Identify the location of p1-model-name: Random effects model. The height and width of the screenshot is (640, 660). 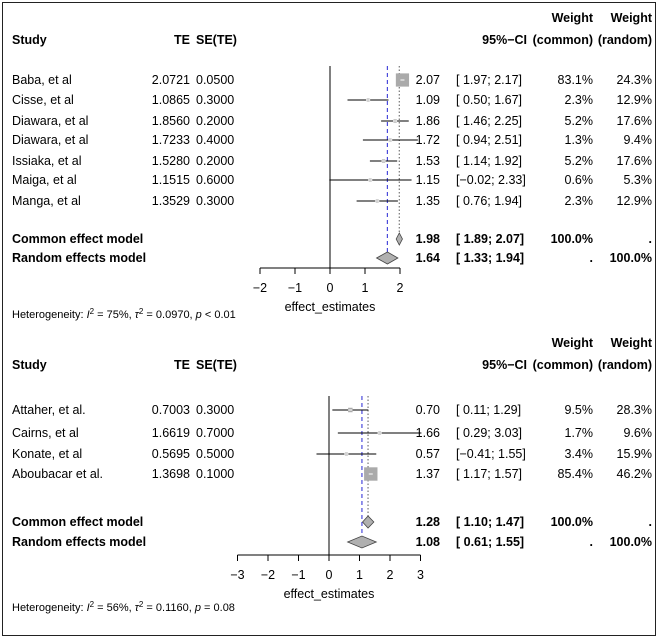
(79, 258).